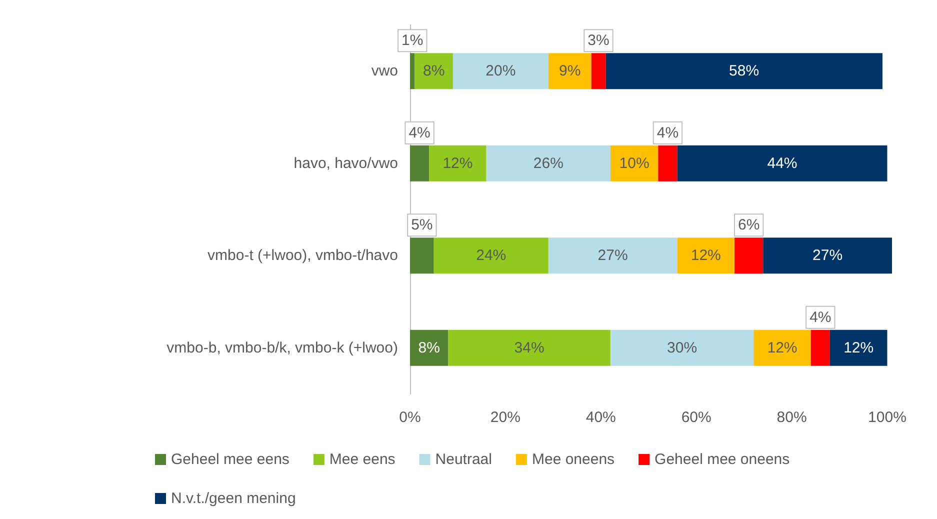 Image resolution: width=937 pixels, height=519 pixels. What do you see at coordinates (601, 417) in the screenshot?
I see `x-tick-label: 40%` at bounding box center [601, 417].